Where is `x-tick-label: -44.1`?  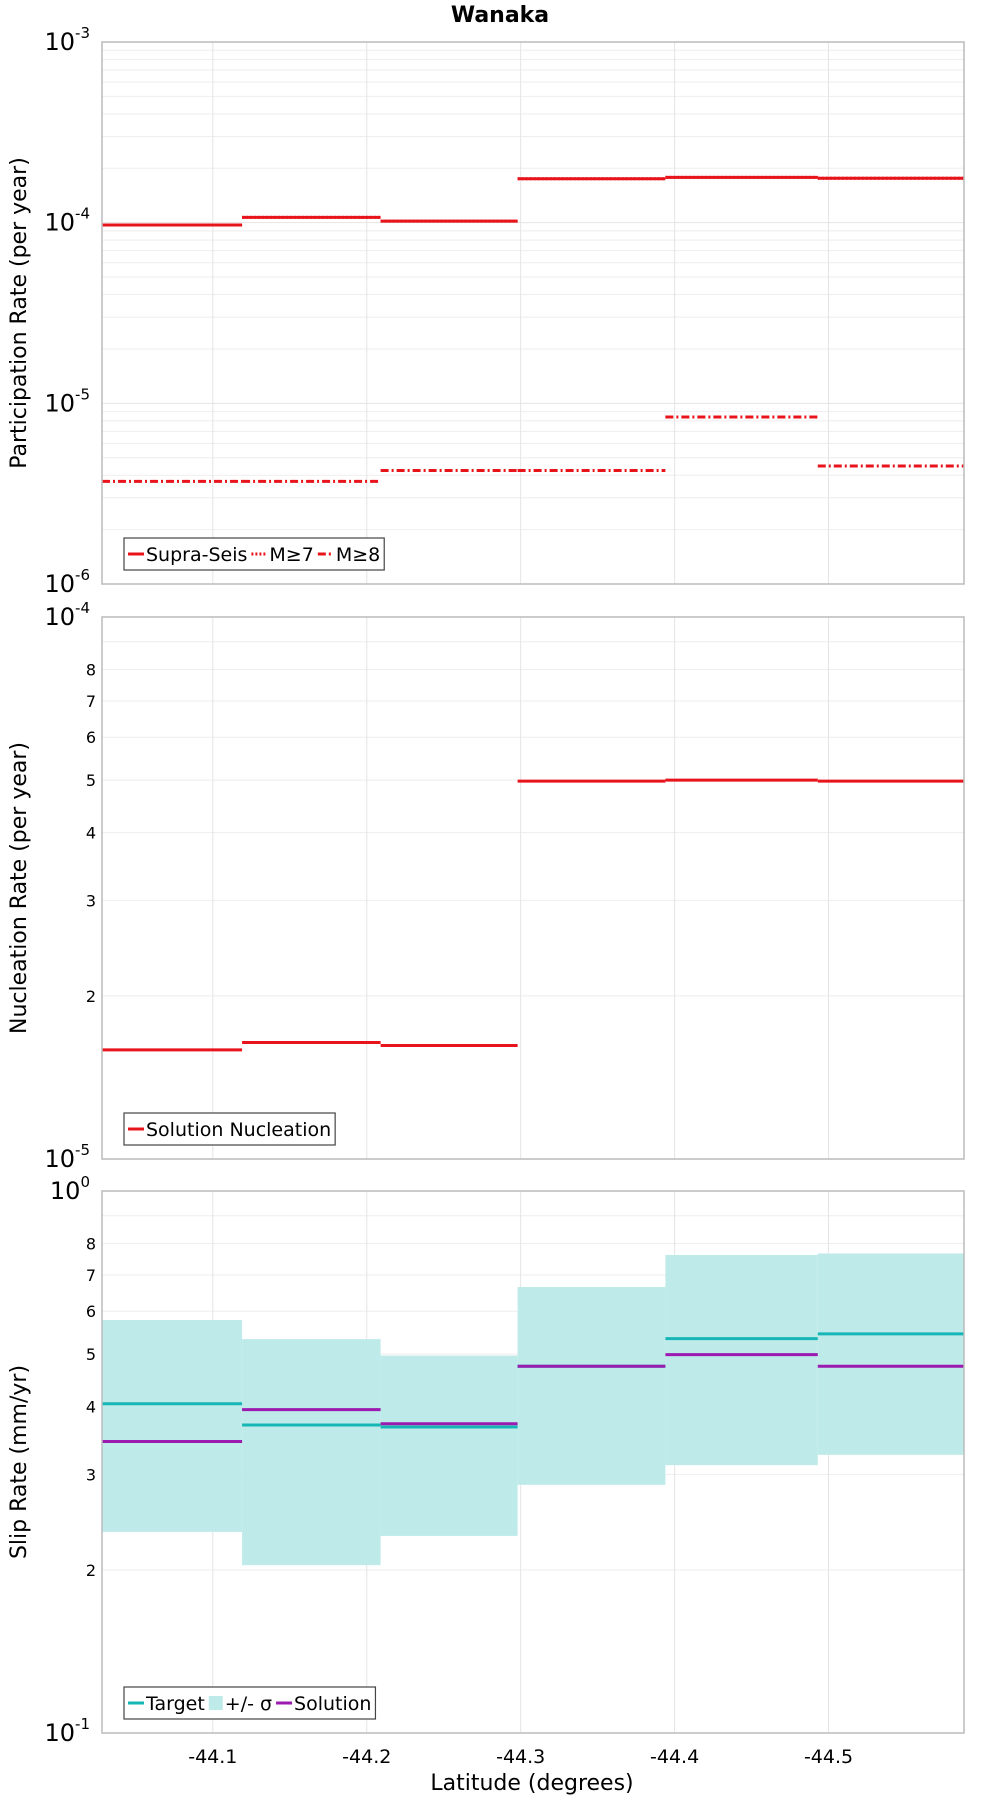
x-tick-label: -44.1 is located at coordinates (212, 1757).